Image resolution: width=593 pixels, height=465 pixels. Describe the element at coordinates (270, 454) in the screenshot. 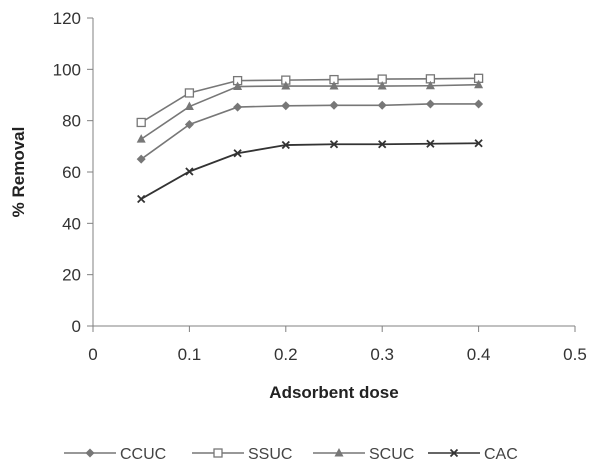

I see `legend-label: SSUC` at that location.